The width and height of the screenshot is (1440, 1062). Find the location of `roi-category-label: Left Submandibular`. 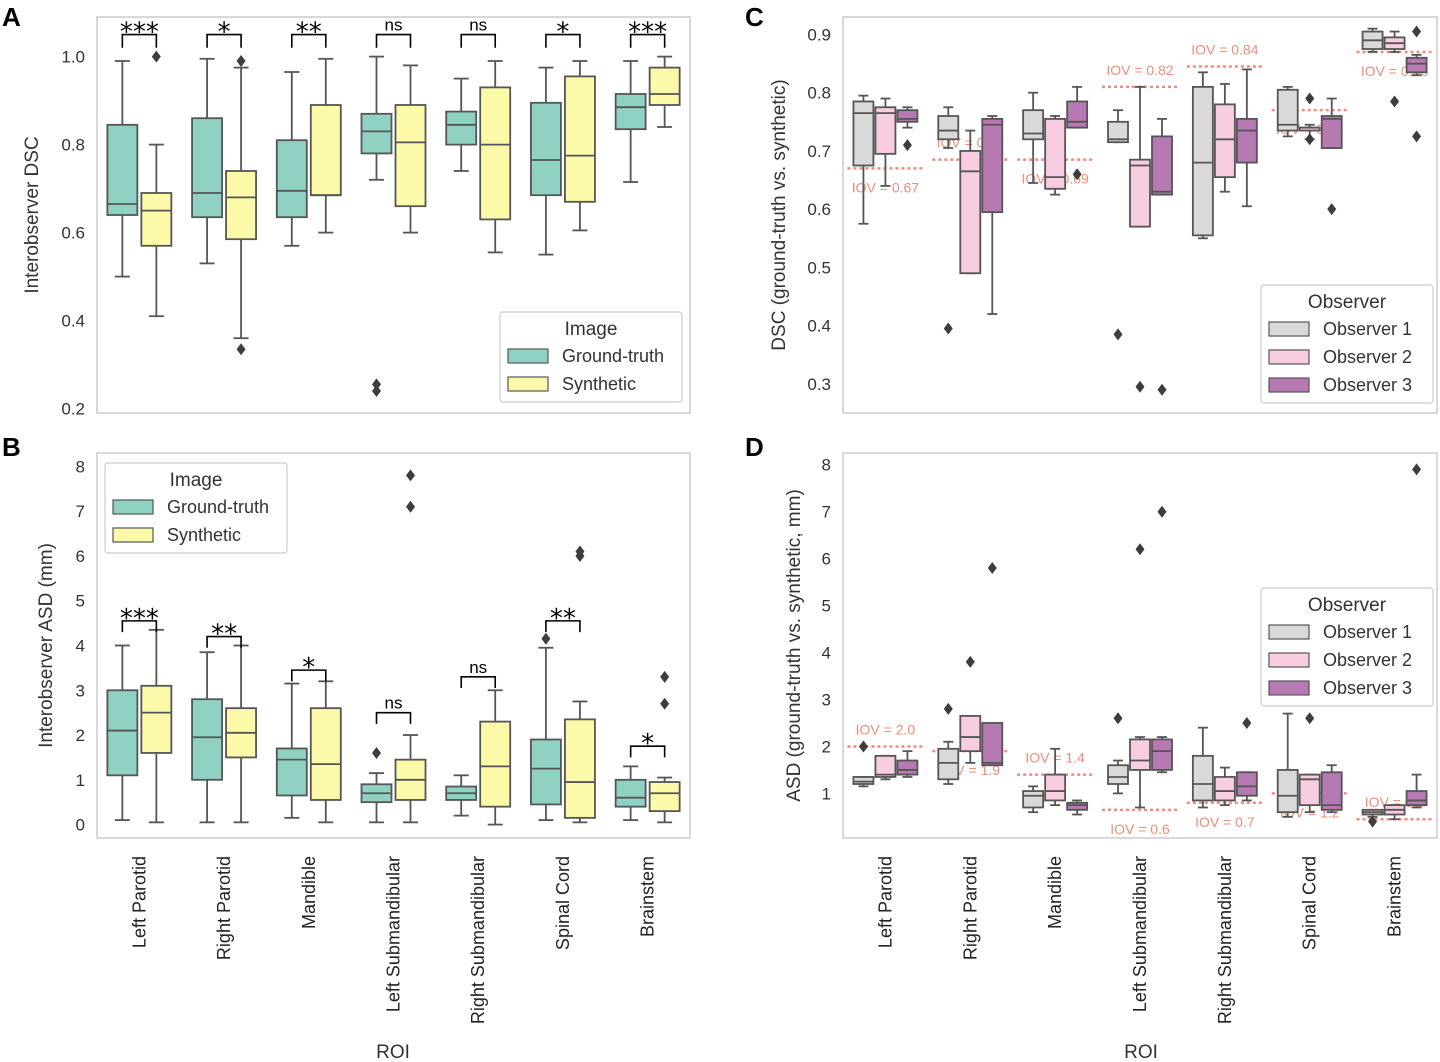

roi-category-label: Left Submandibular is located at coordinates (394, 934).